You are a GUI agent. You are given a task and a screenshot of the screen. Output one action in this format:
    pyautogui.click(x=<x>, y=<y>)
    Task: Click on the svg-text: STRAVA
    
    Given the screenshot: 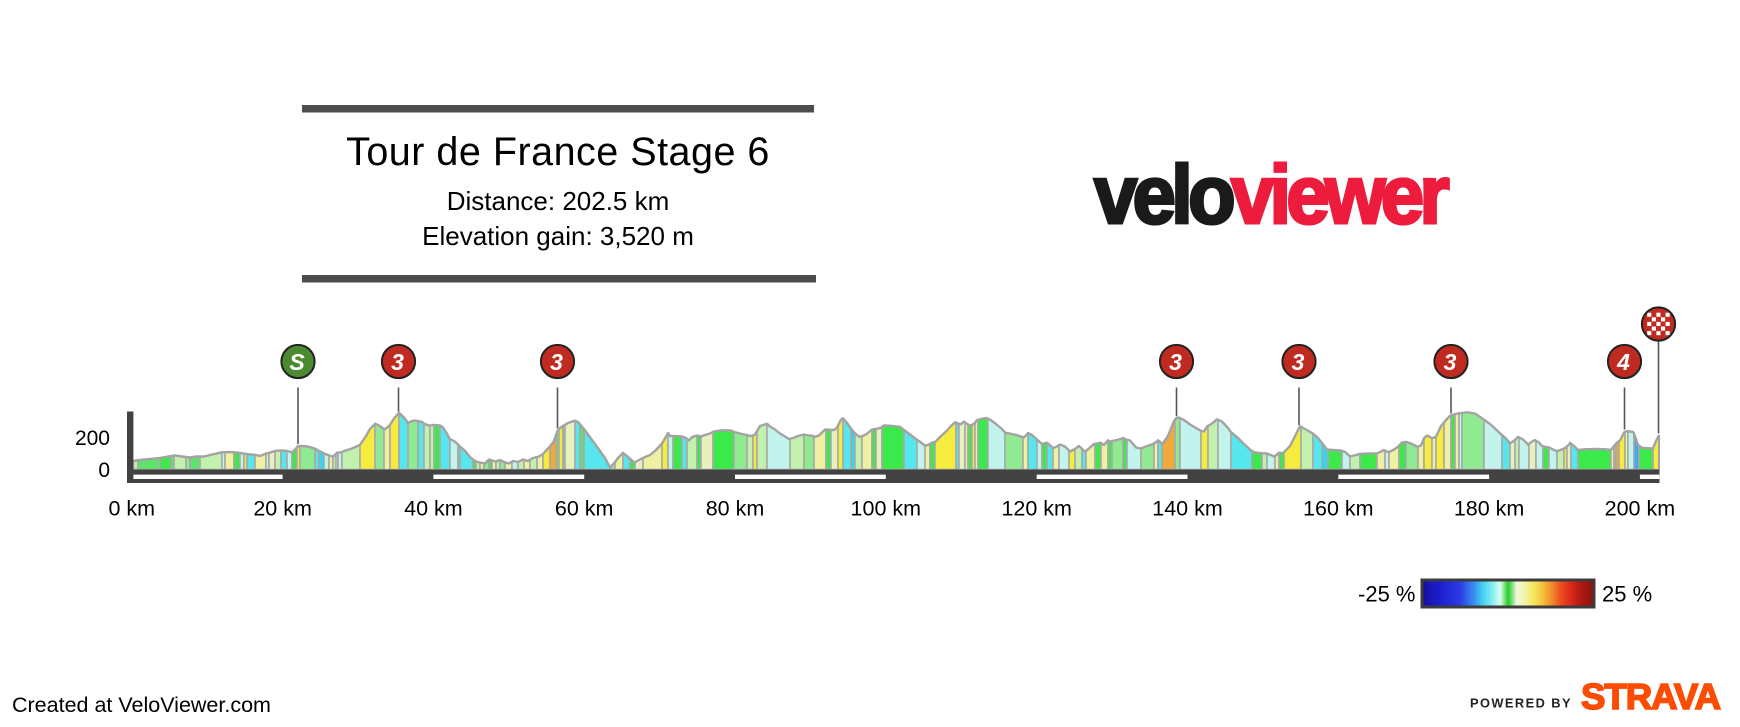 What is the action you would take?
    pyautogui.click(x=1651, y=696)
    